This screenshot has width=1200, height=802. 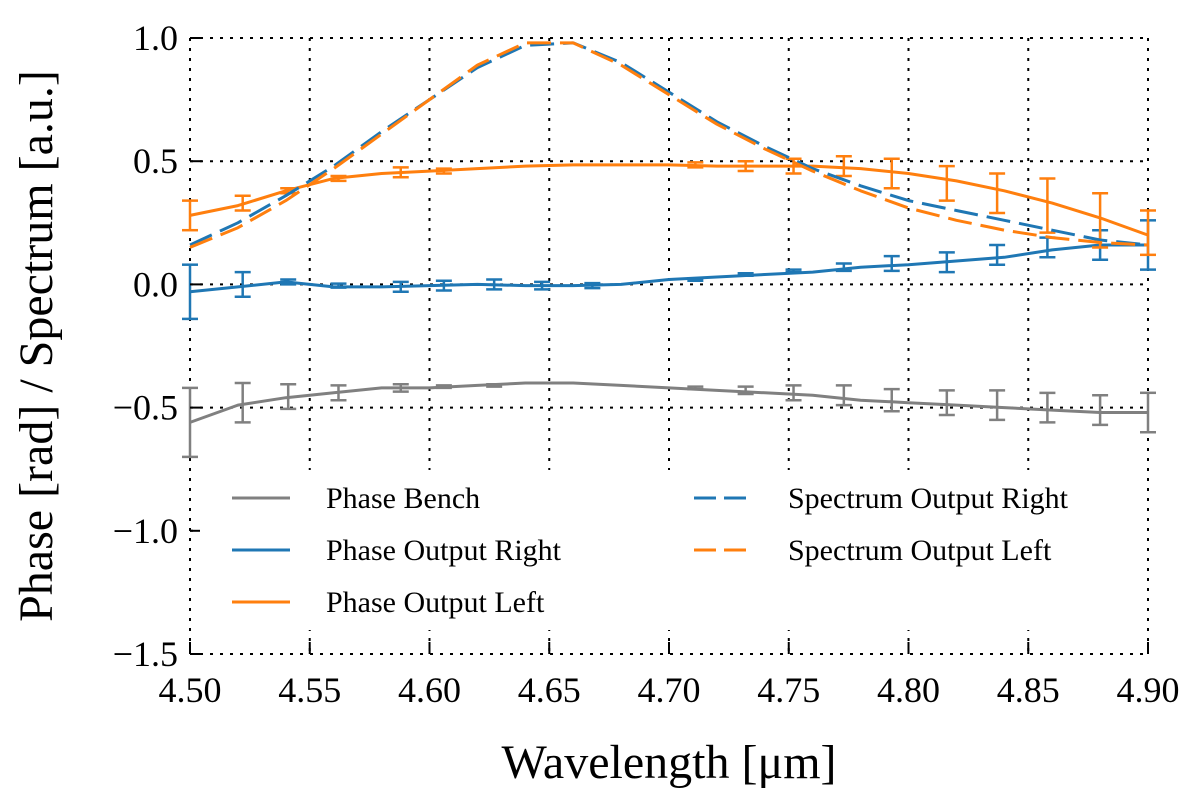 I want to click on x-tick-label: 4.60, so click(x=429, y=690).